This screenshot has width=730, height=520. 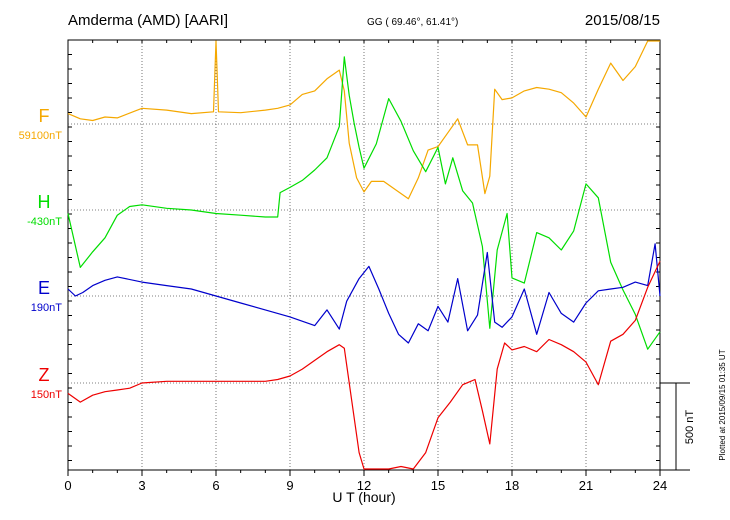 I want to click on series-baseline-e: 190nT, so click(x=46, y=308).